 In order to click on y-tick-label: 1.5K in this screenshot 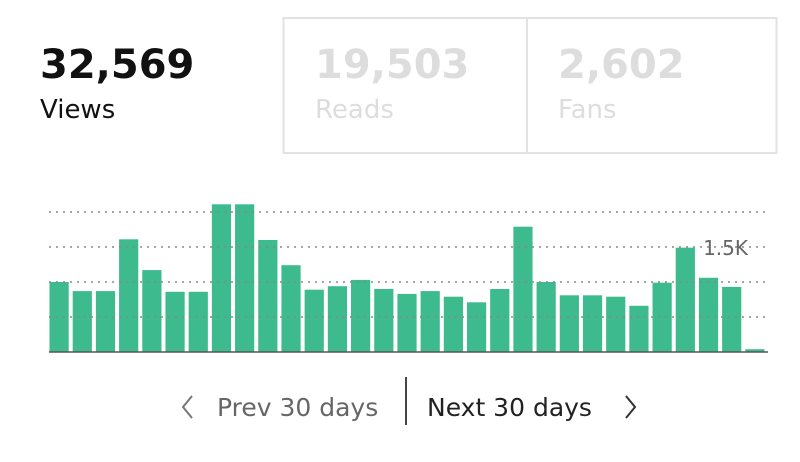, I will do `click(726, 248)`.